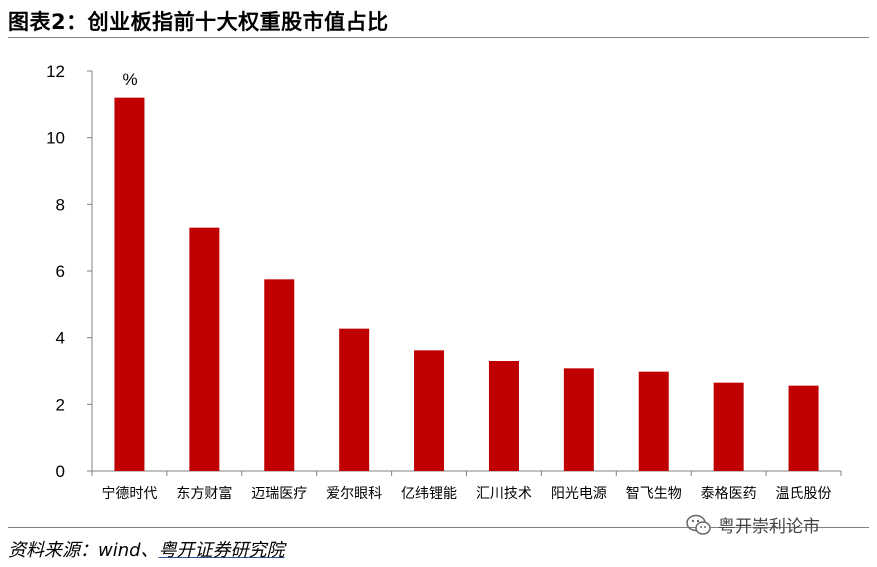 The image size is (877, 567). I want to click on y-tick-label: 12, so click(55, 71).